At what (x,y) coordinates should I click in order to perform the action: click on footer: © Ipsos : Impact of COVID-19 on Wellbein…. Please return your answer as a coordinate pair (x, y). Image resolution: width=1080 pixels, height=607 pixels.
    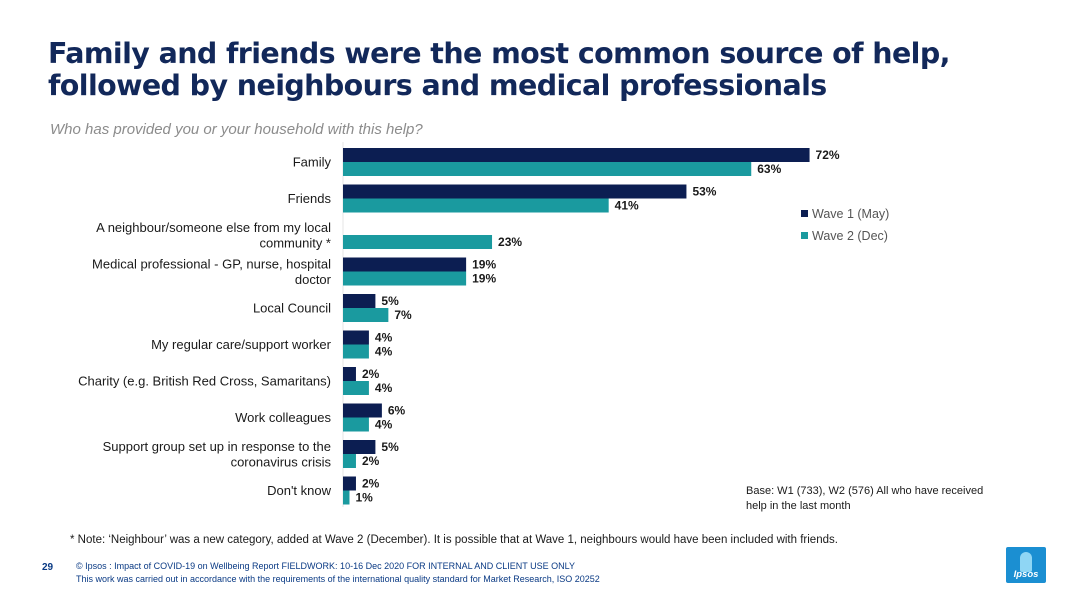
    Looking at the image, I should click on (338, 572).